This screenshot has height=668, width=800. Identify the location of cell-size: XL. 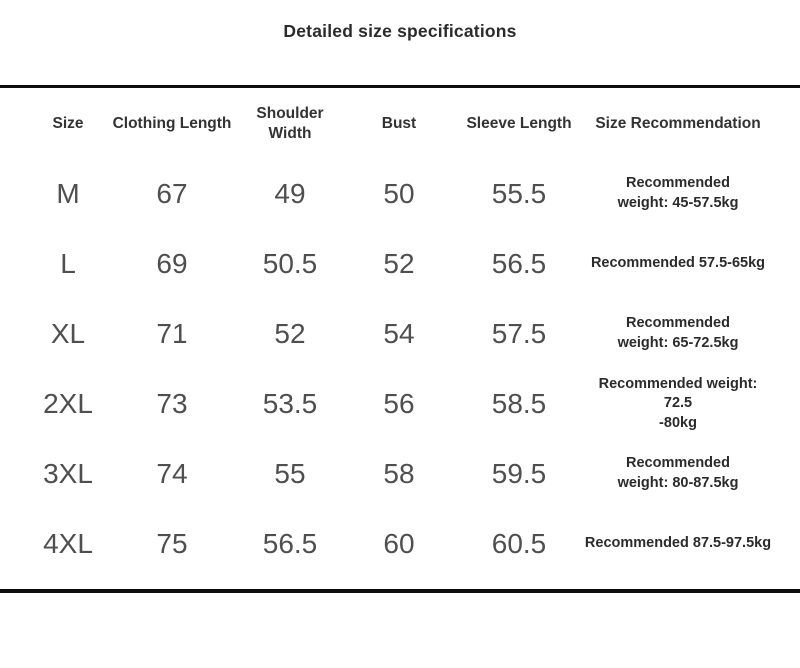
(68, 333).